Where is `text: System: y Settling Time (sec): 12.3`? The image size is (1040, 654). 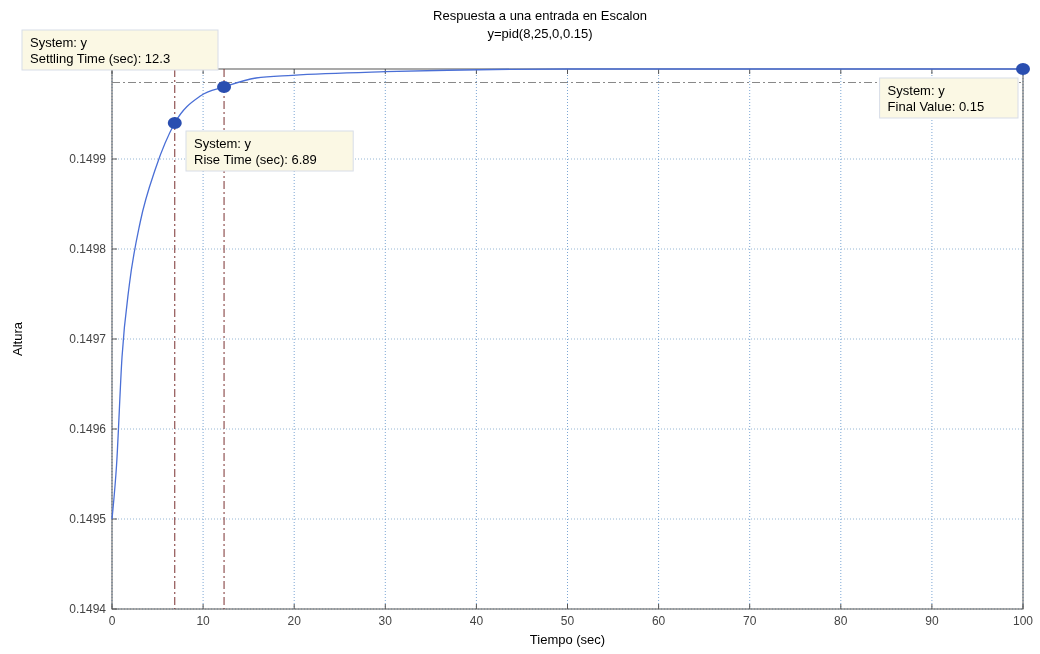 text: System: y Settling Time (sec): 12.3 is located at coordinates (100, 50).